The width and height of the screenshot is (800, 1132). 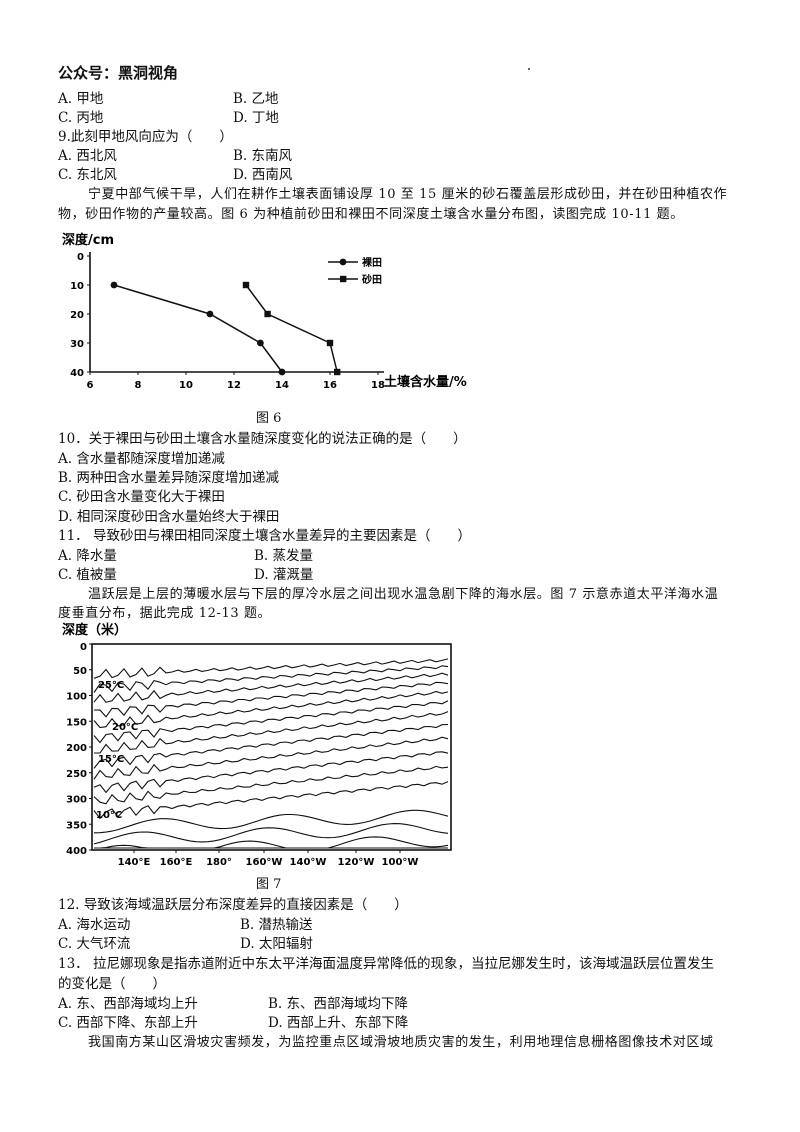 What do you see at coordinates (233, 905) in the screenshot?
I see `q12-stem: 12. 导致该海域温跃层分布深度差异的直接因素是（ ）` at bounding box center [233, 905].